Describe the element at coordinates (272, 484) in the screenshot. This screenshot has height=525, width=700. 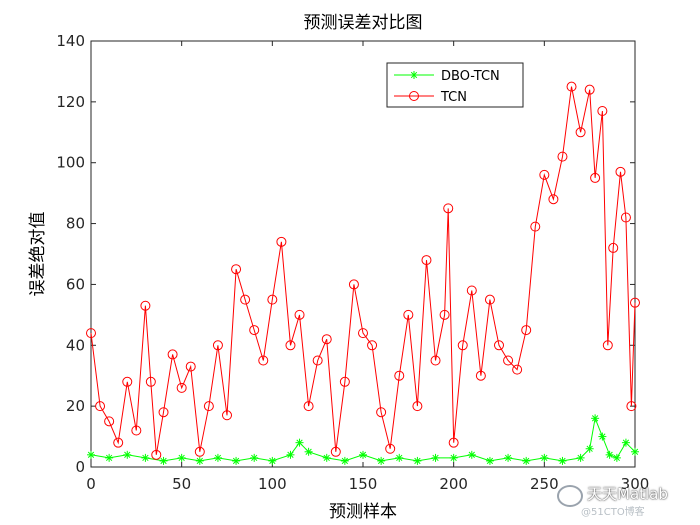
I see `x-tick-label: 100` at that location.